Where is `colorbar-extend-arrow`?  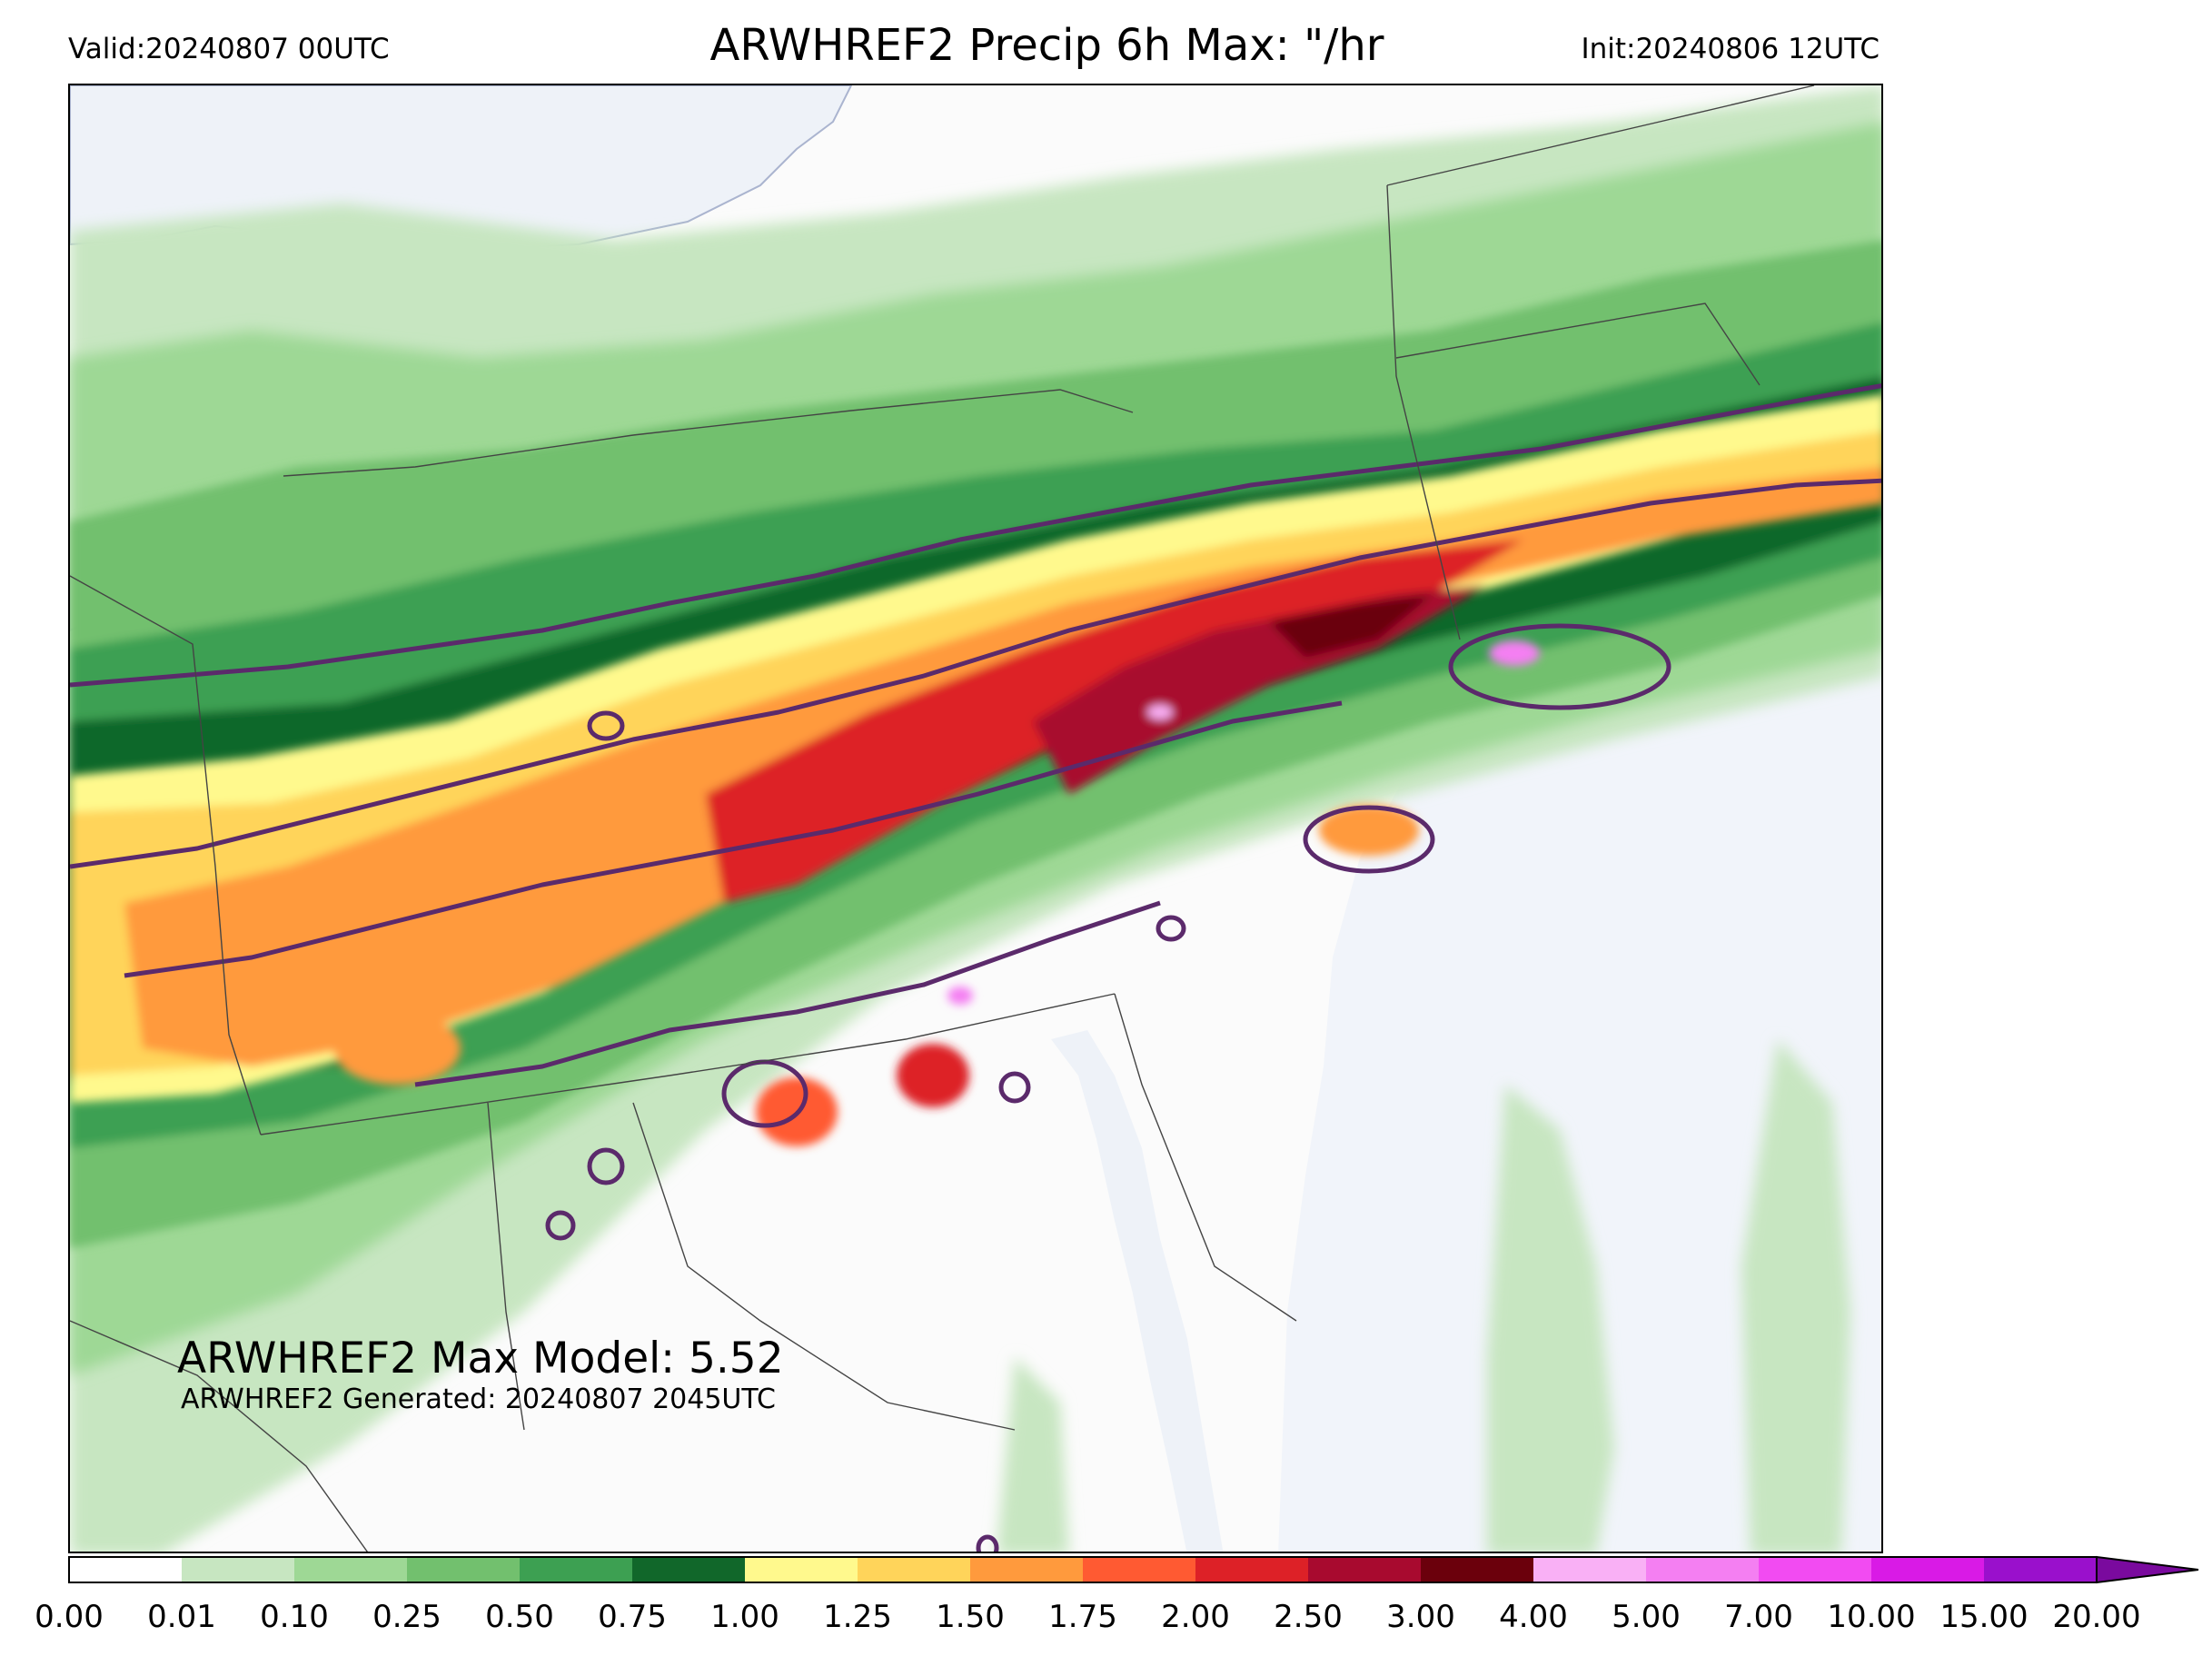
colorbar-extend-arrow is located at coordinates (2147, 1569).